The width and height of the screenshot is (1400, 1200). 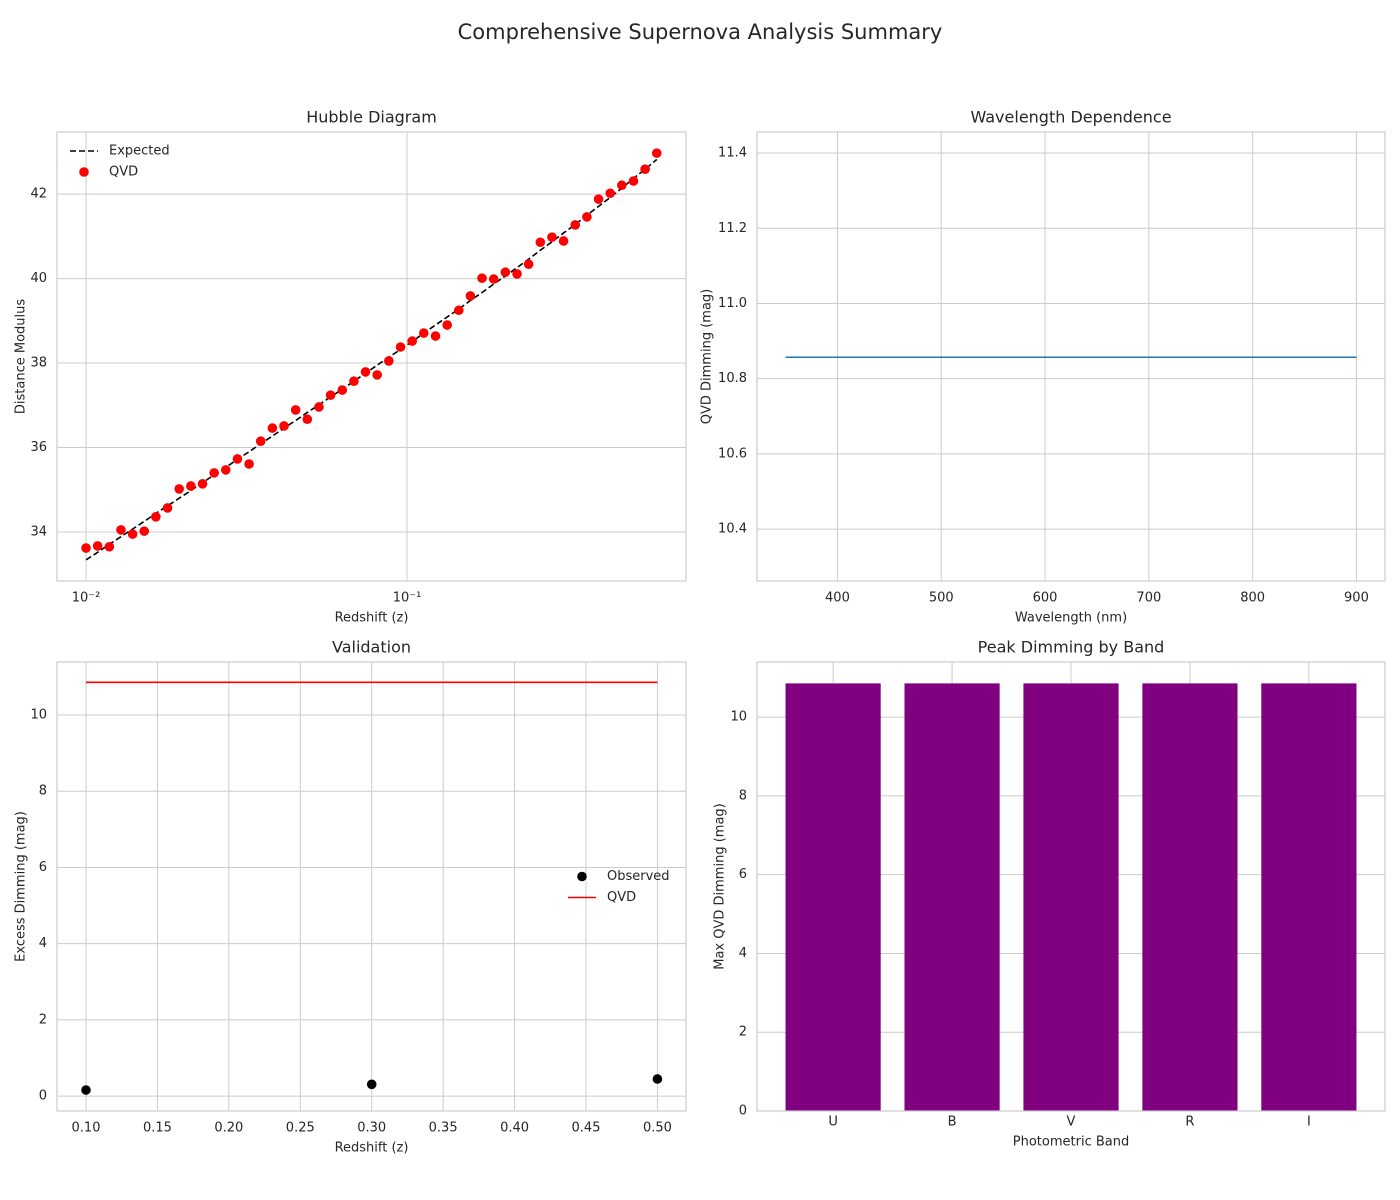 I want to click on x-tick-label: V, so click(x=1071, y=1122).